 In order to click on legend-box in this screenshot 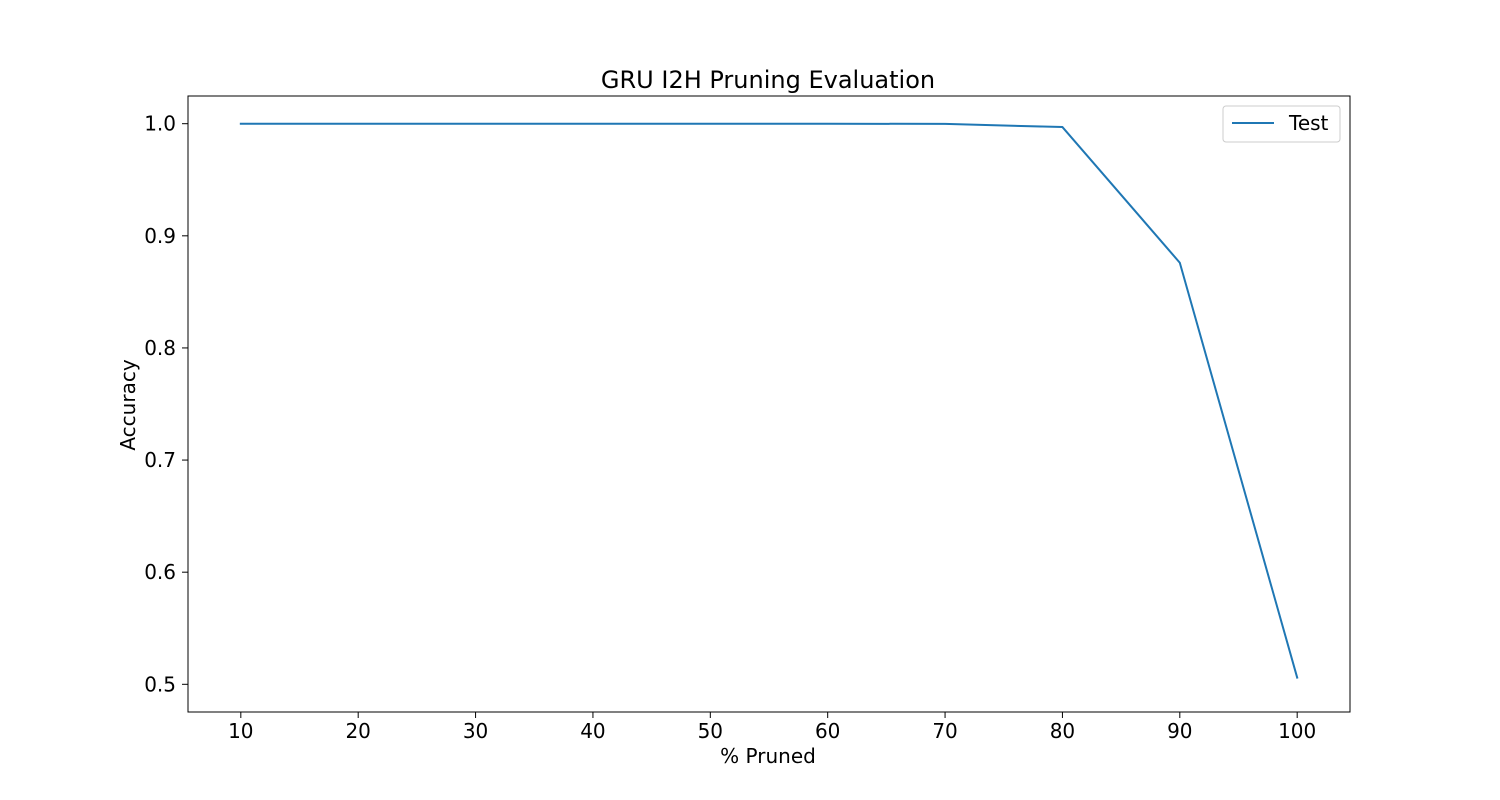, I will do `click(1281, 124)`.